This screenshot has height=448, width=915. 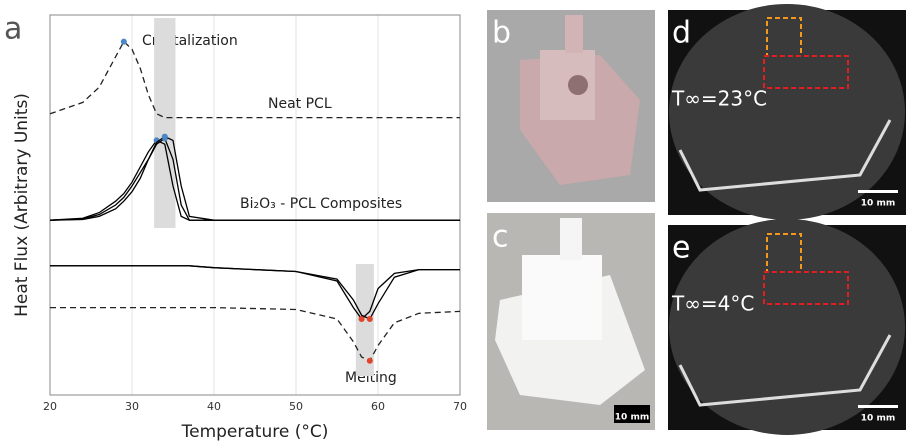 What do you see at coordinates (296, 406) in the screenshot?
I see `x-tick-label: 50` at bounding box center [296, 406].